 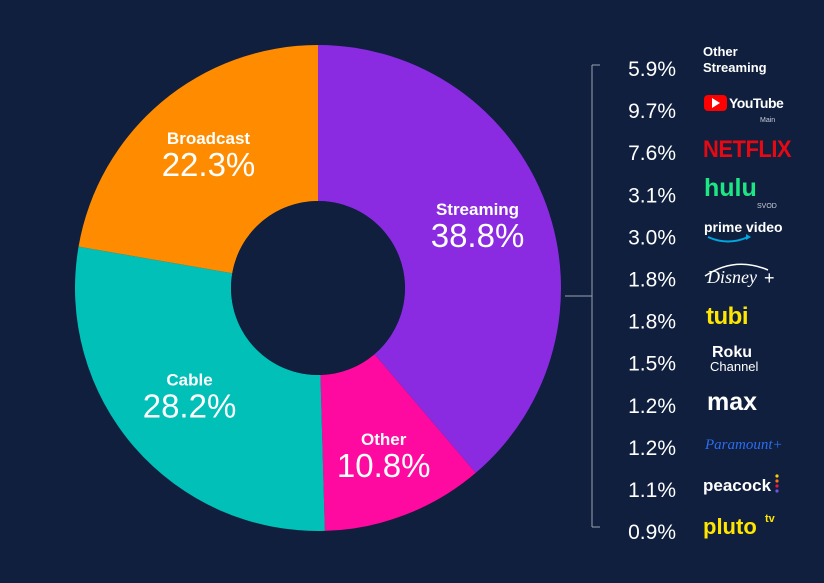 What do you see at coordinates (652, 532) in the screenshot?
I see `breakdown-percent-pluto-tv-logo: 0.9%` at bounding box center [652, 532].